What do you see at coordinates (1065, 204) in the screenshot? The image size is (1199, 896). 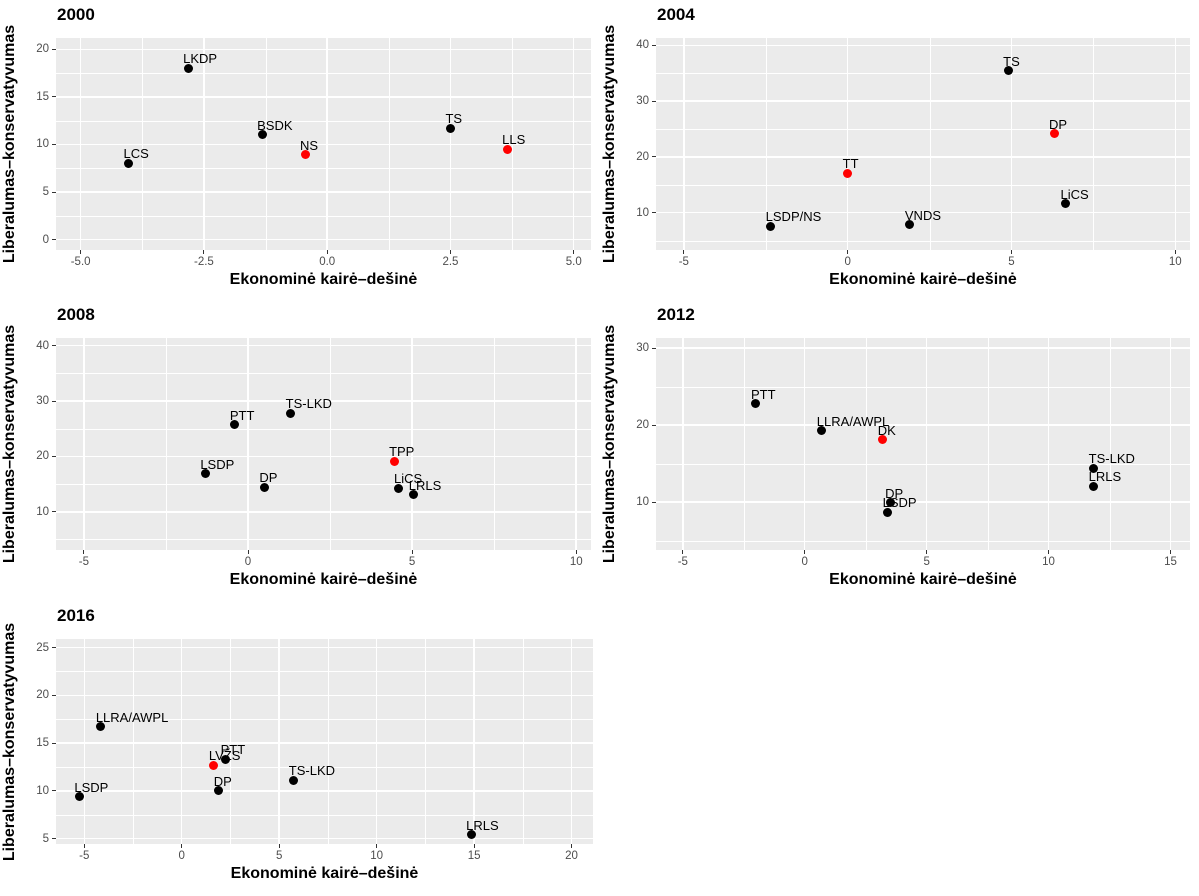 I see `data-point-LiCS` at bounding box center [1065, 204].